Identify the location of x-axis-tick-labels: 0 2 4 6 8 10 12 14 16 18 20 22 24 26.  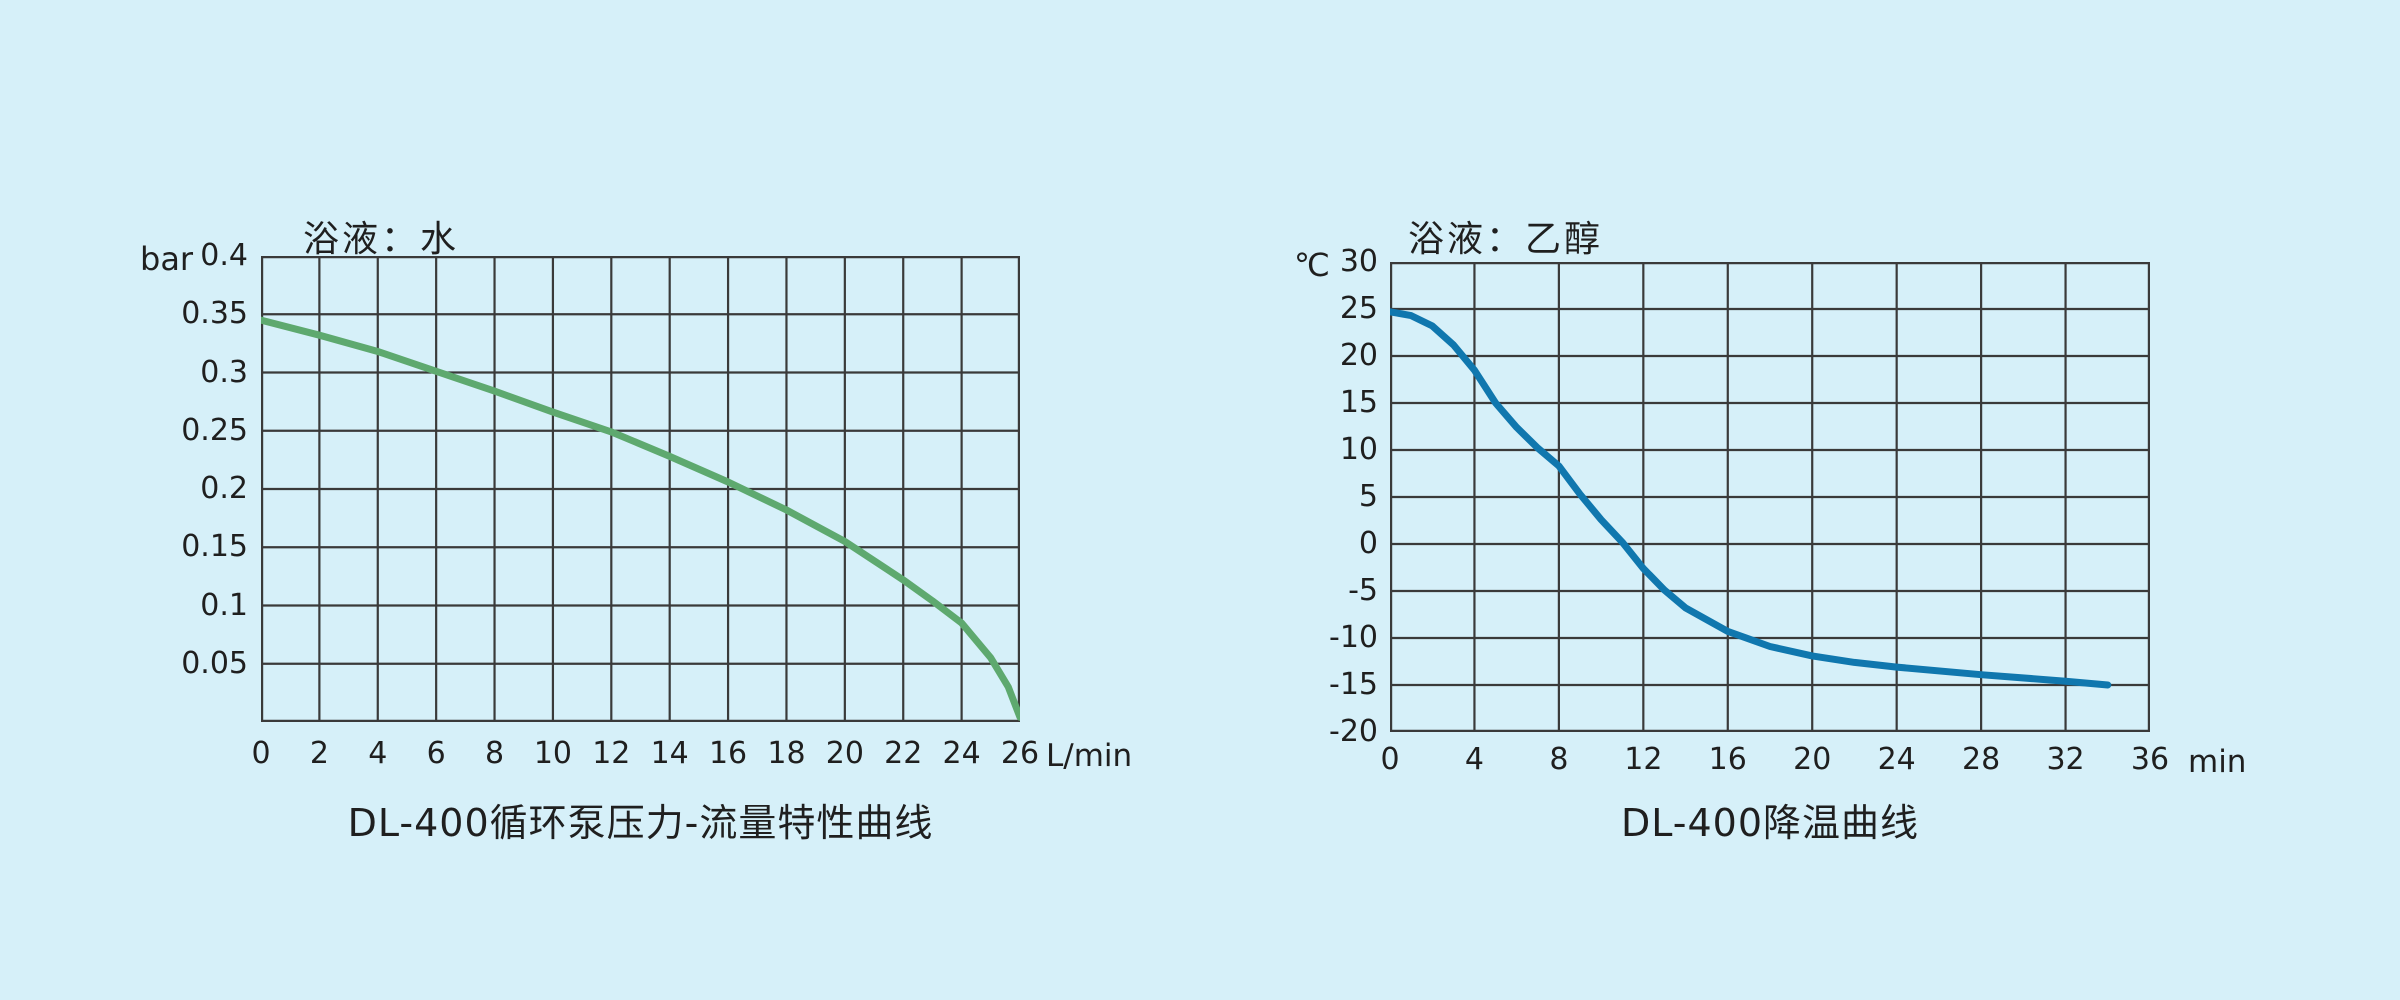
(645, 756).